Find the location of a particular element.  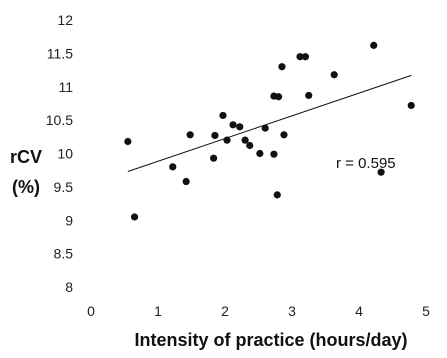

y-tick-label: 8.5 is located at coordinates (64, 254).